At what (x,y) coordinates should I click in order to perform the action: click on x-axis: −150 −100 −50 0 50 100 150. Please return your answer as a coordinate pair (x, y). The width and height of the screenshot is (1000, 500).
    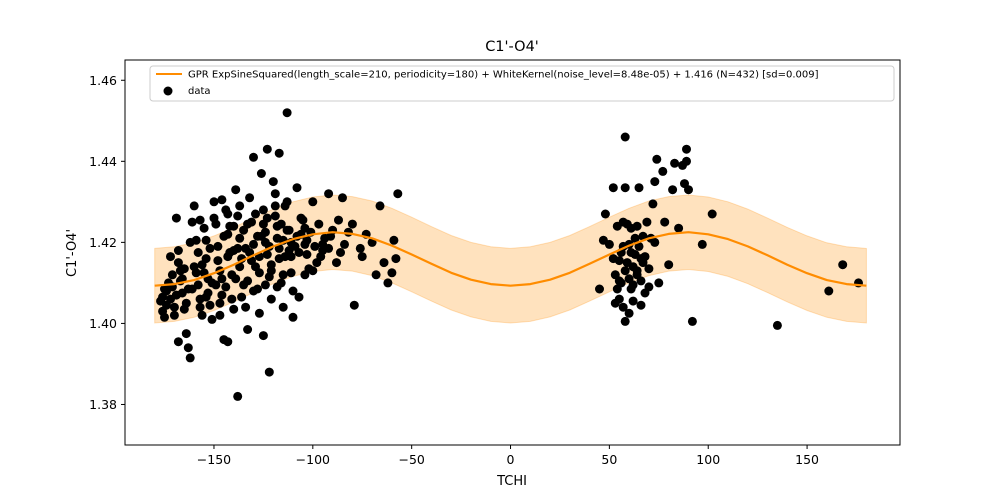
    Looking at the image, I should click on (508, 456).